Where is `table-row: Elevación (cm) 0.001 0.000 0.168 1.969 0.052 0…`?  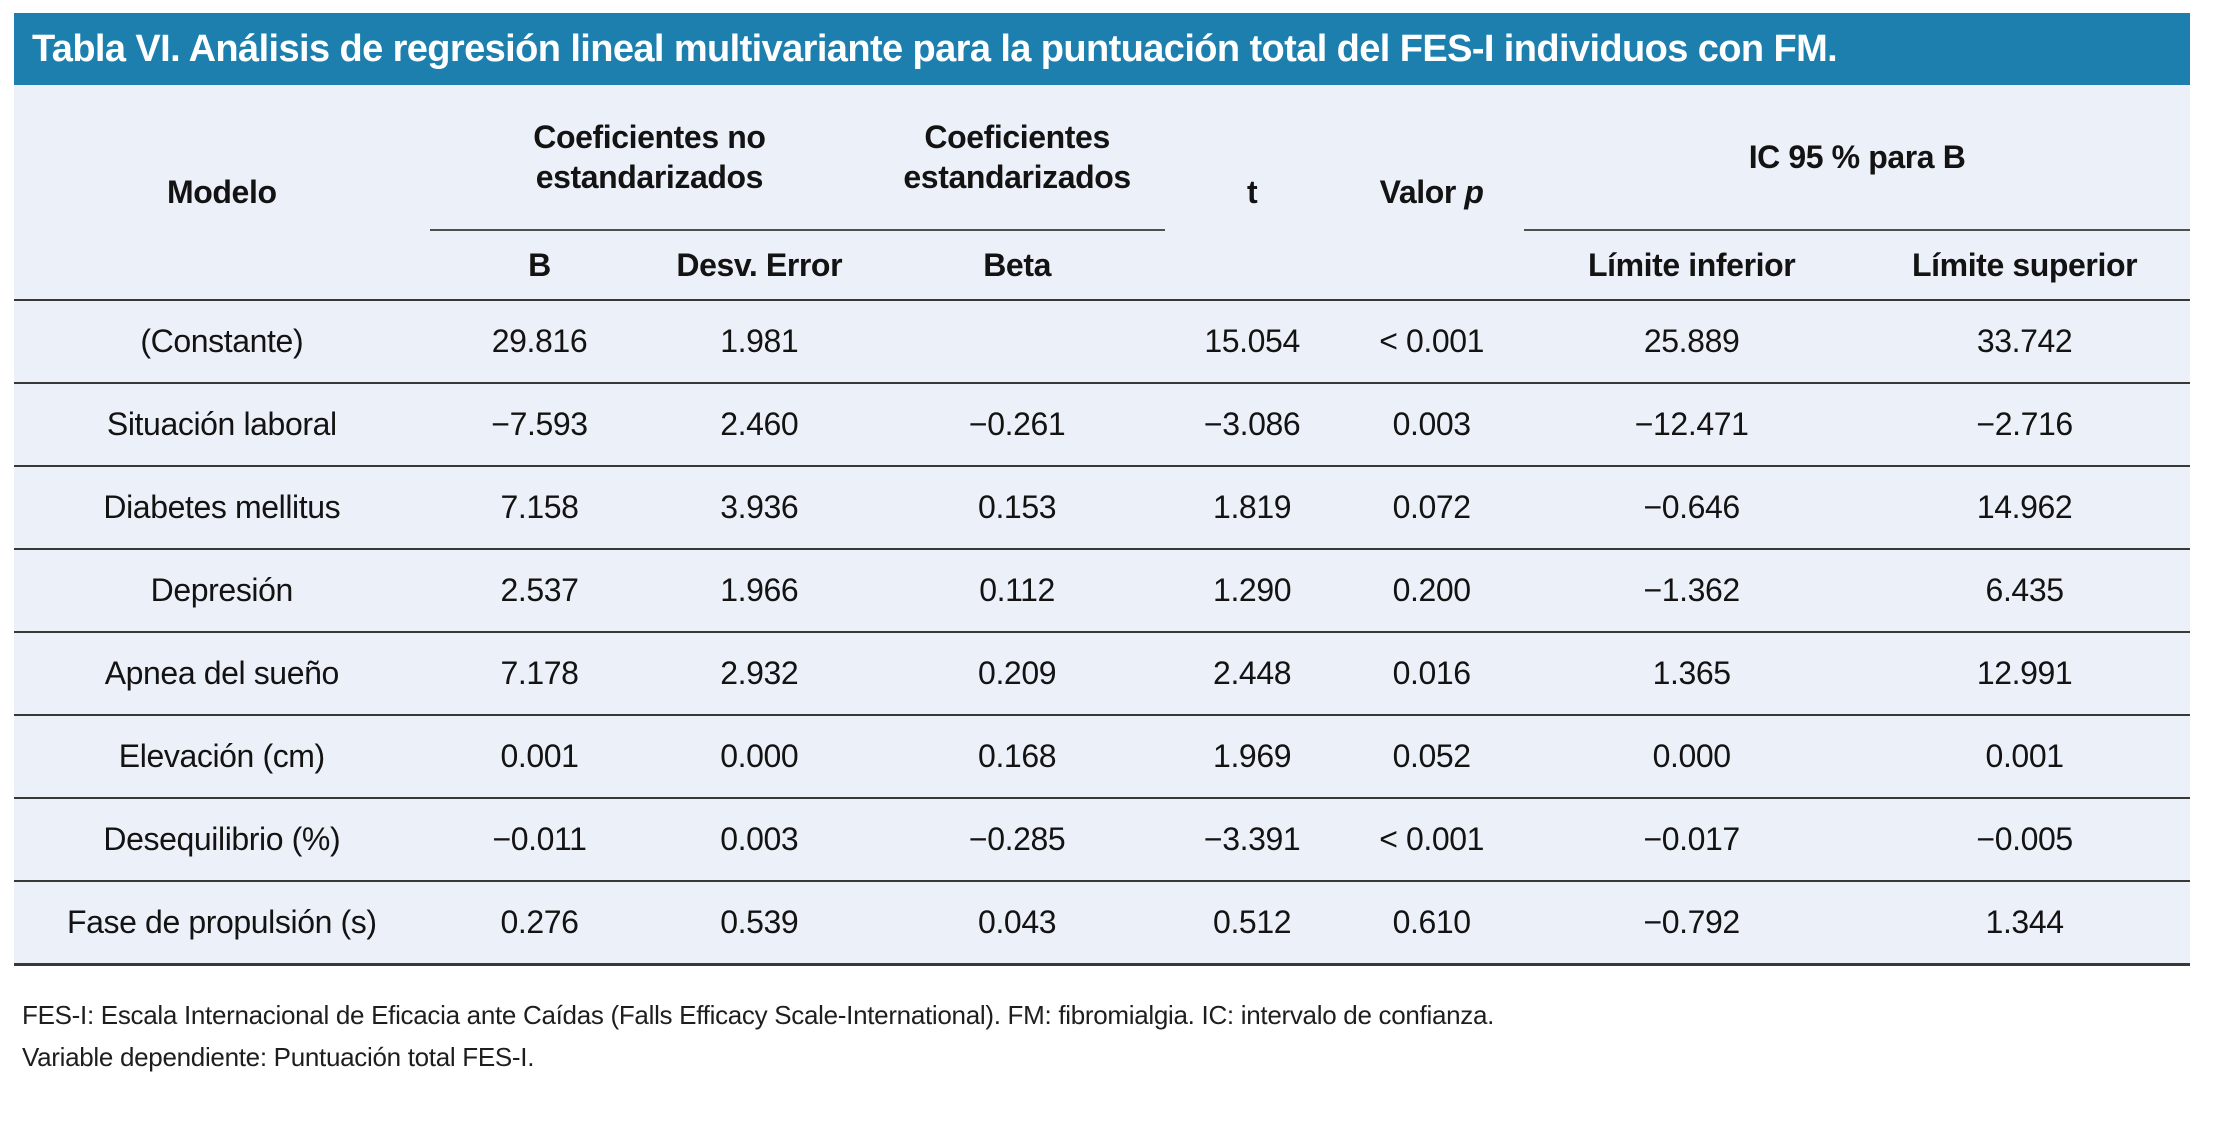
table-row: Elevación (cm) 0.001 0.000 0.168 1.969 0.052 0… is located at coordinates (1102, 756).